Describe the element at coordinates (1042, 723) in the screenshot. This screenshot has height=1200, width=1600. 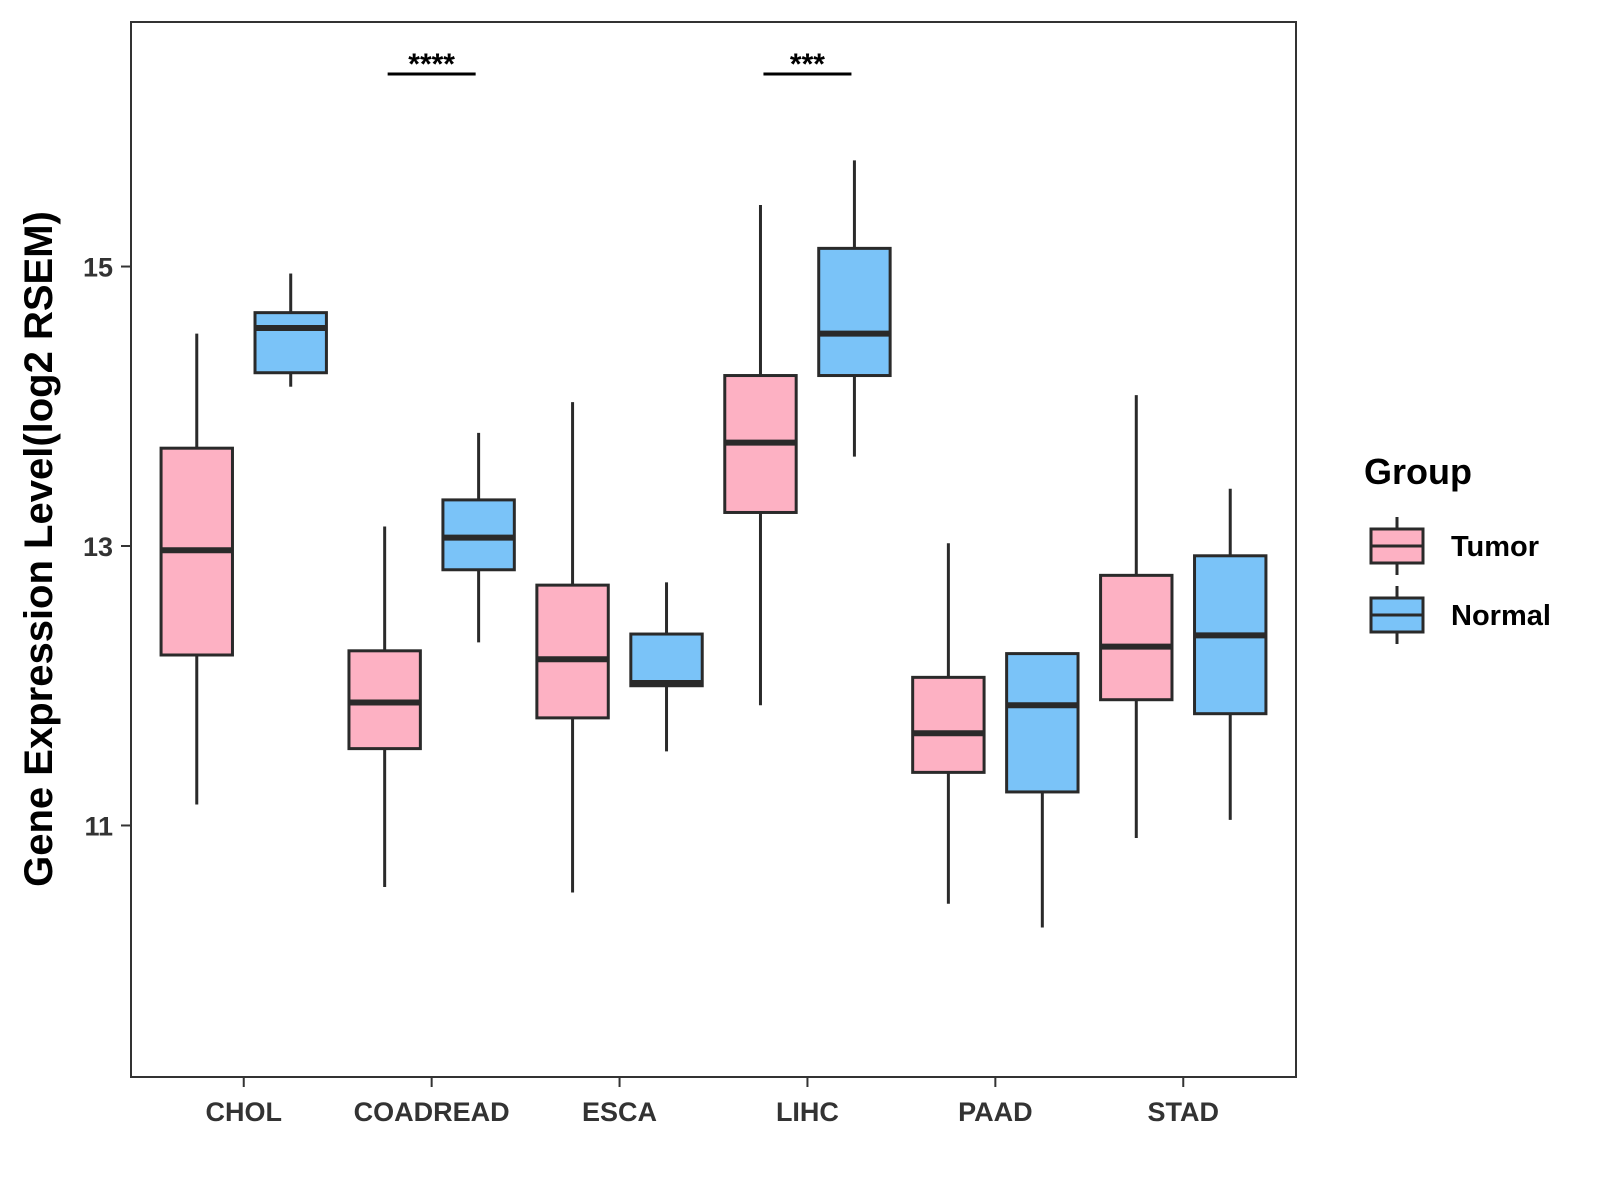
I see `iqr-normal-paad` at that location.